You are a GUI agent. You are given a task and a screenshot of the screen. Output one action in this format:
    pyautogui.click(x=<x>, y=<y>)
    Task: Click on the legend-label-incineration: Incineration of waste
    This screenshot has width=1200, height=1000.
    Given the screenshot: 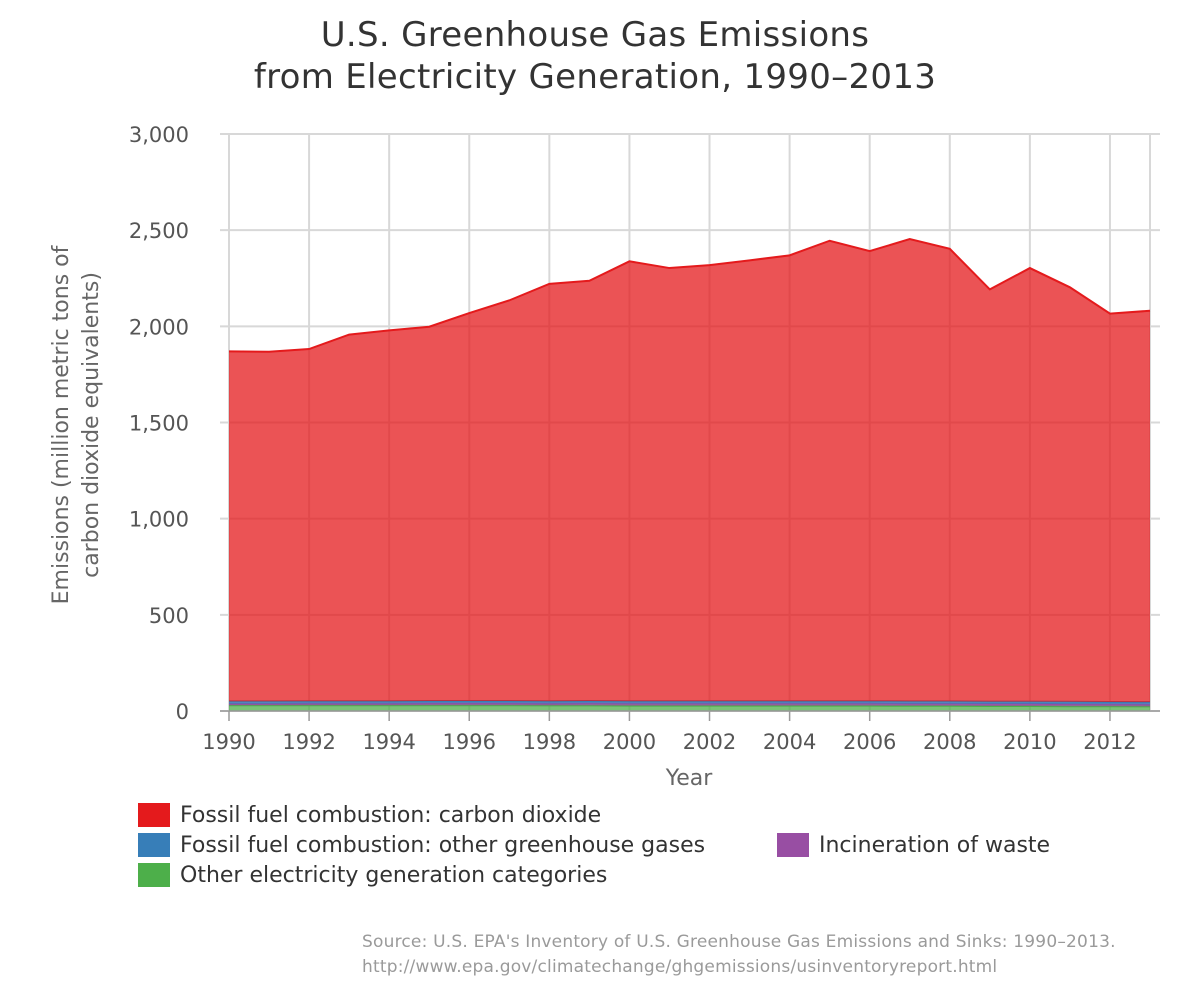 What is the action you would take?
    pyautogui.click(x=935, y=845)
    